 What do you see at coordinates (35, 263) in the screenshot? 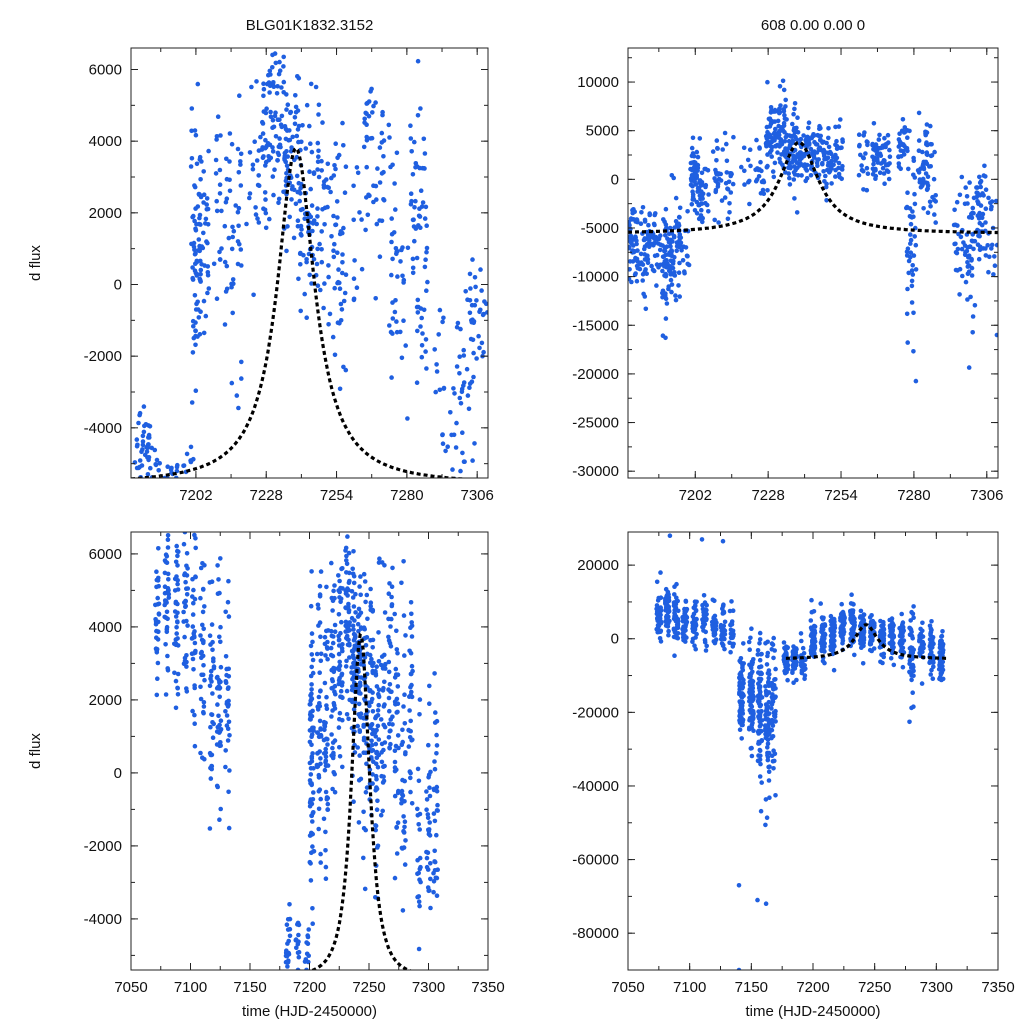
I see `y-axis-label: d flux` at bounding box center [35, 263].